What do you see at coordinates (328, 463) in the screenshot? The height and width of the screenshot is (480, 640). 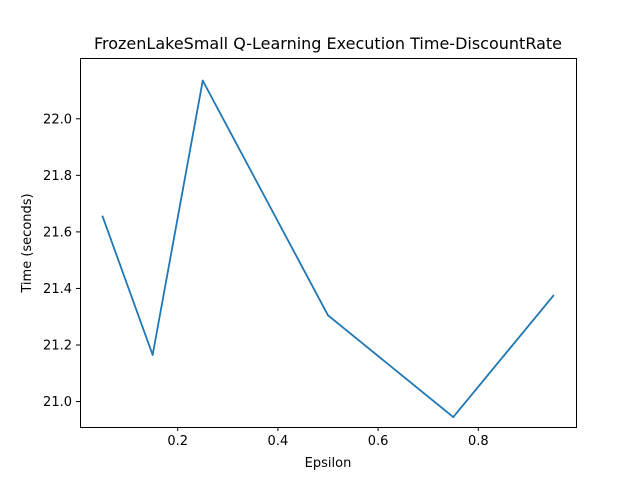 I see `x-axis-label: Epsilon` at bounding box center [328, 463].